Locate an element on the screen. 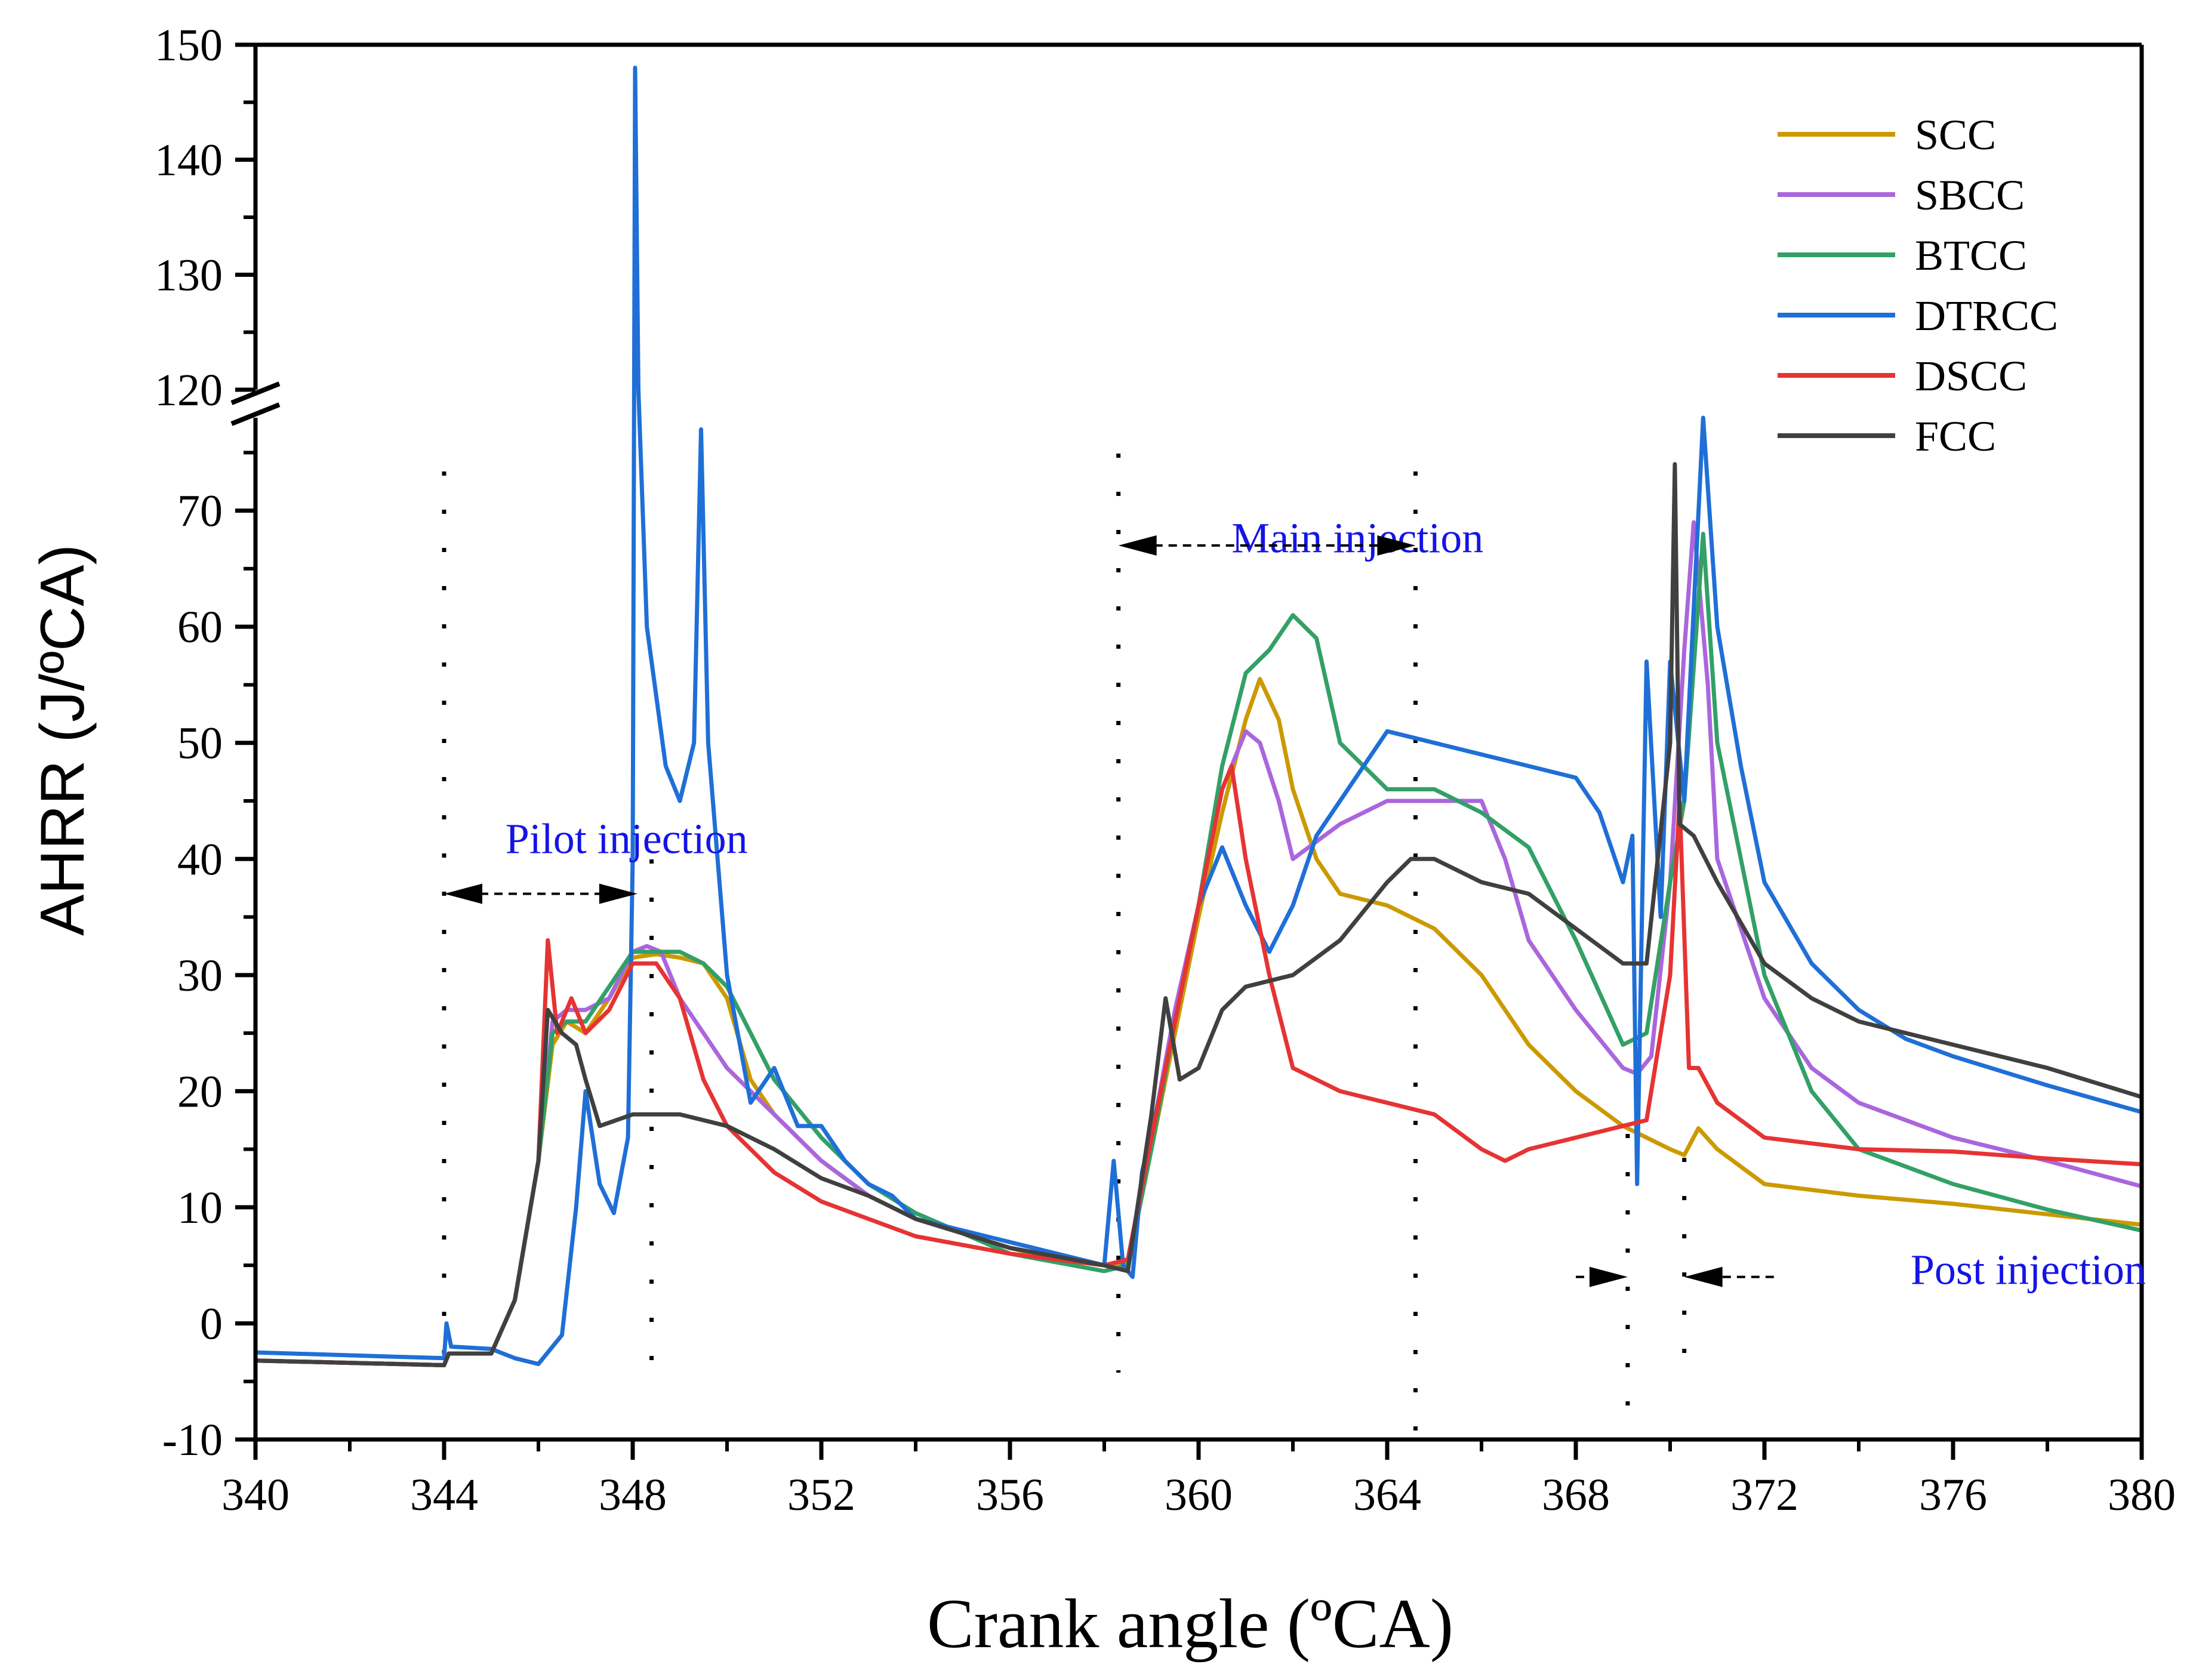  legend-item-sbcc: SBCC is located at coordinates (1901, 195).